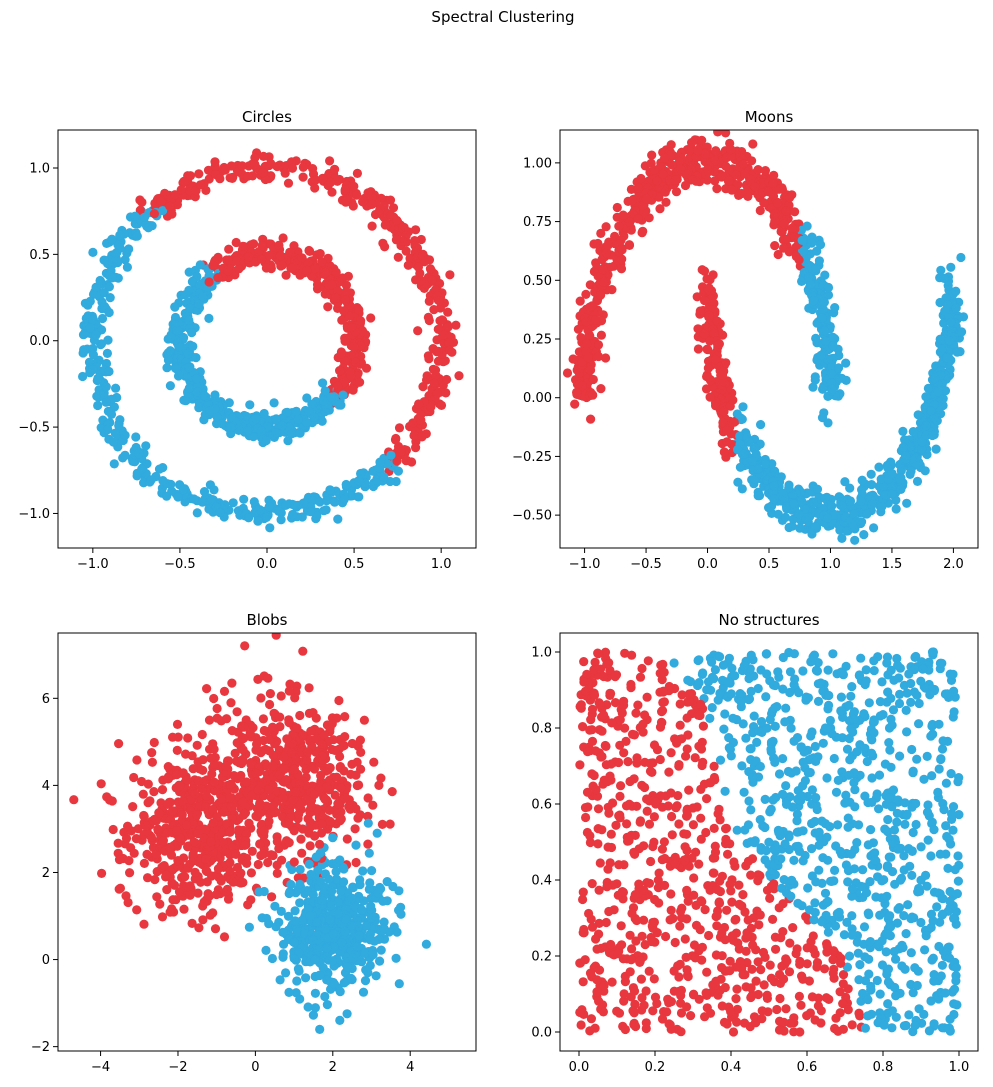 The image size is (993, 1087). Describe the element at coordinates (46, 786) in the screenshot. I see `y-tick-label: 4` at that location.